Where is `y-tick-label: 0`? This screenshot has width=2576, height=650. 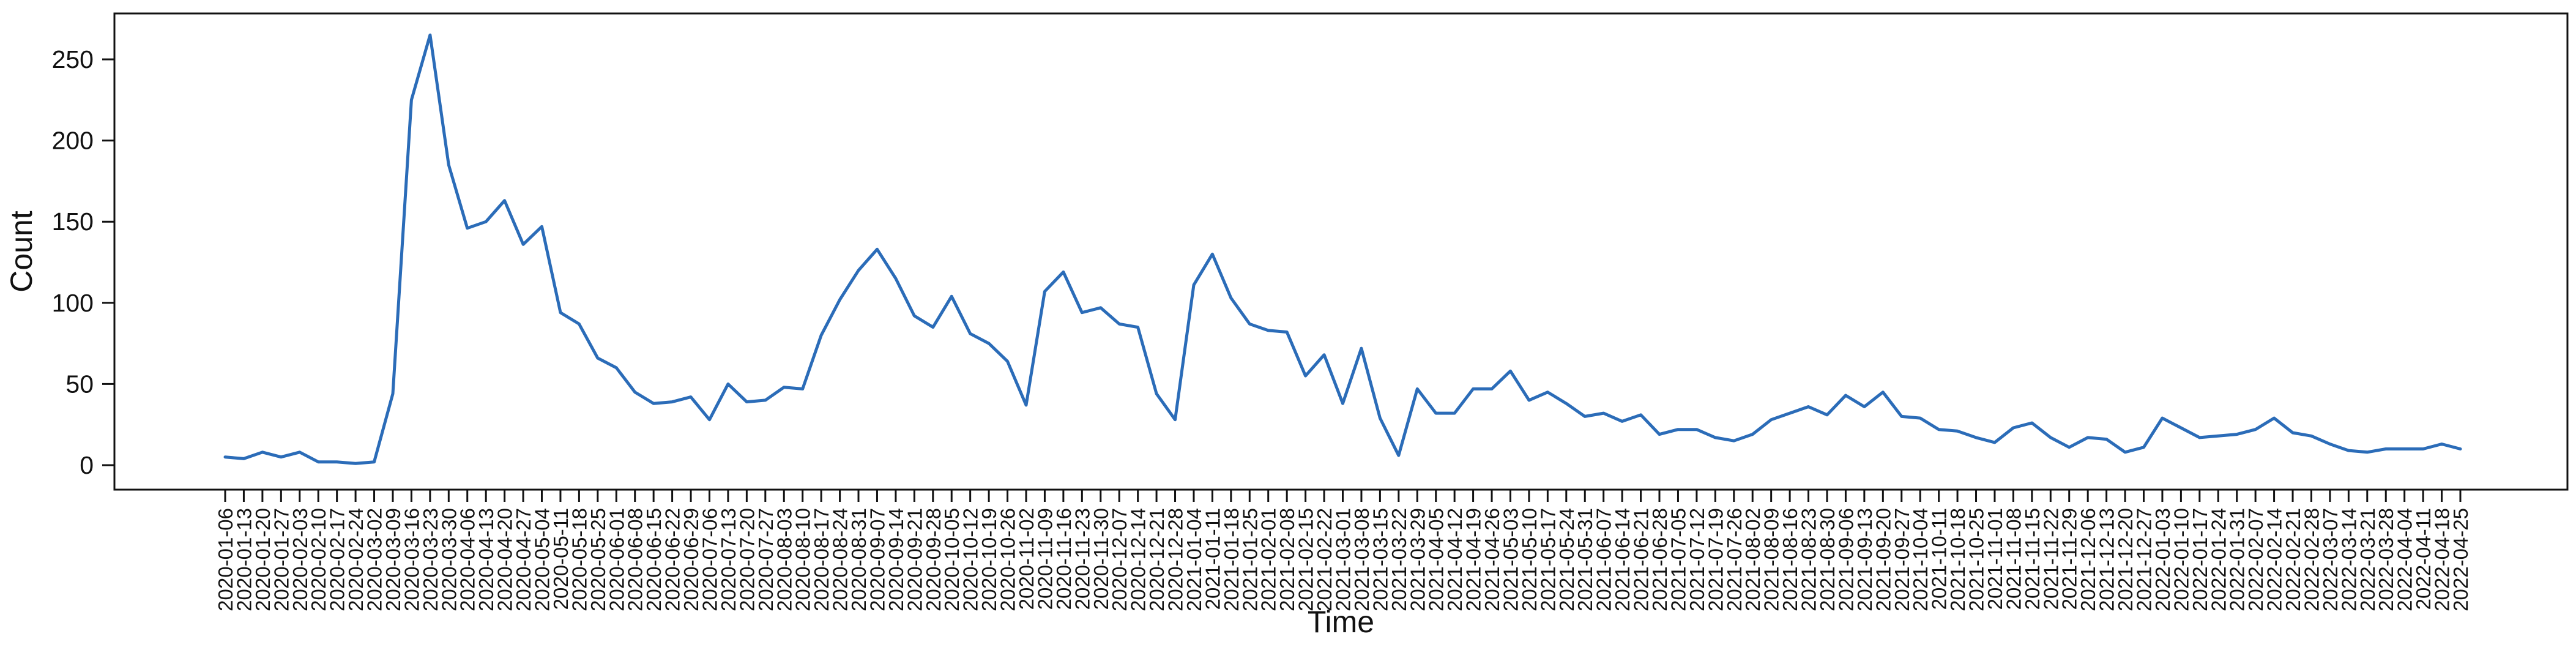 y-tick-label: 0 is located at coordinates (87, 465).